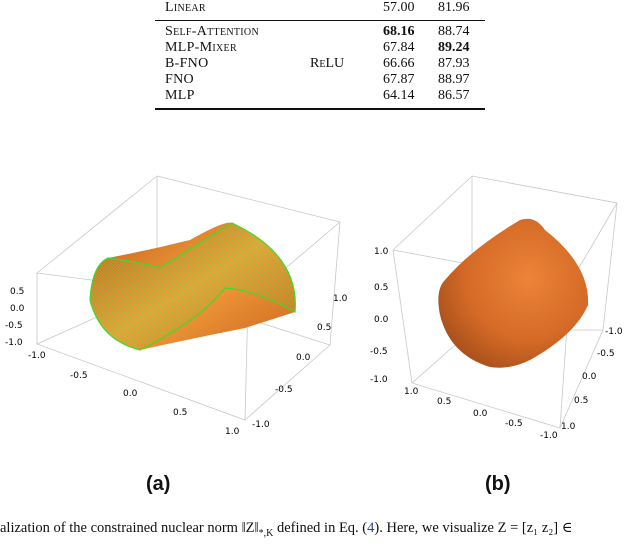  Describe the element at coordinates (399, 79) in the screenshot. I see `value-1: 67.87` at that location.